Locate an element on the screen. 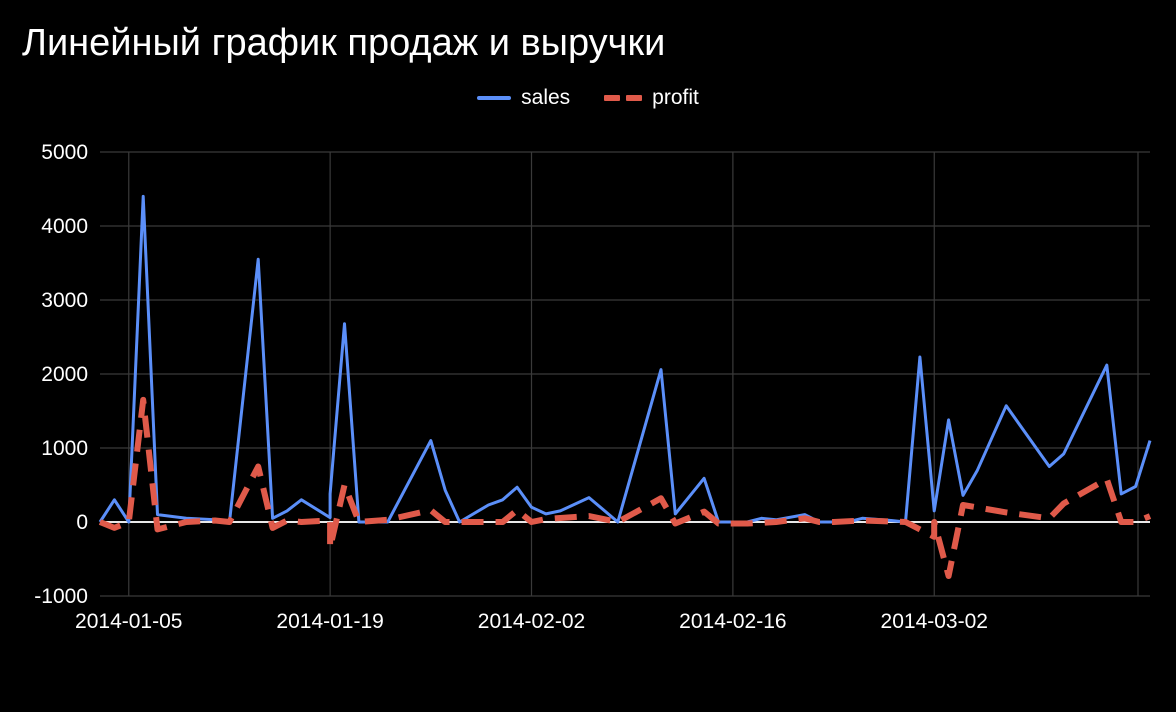 The image size is (1176, 712). chart-title: Линейный график продаж и выручки is located at coordinates (344, 43).